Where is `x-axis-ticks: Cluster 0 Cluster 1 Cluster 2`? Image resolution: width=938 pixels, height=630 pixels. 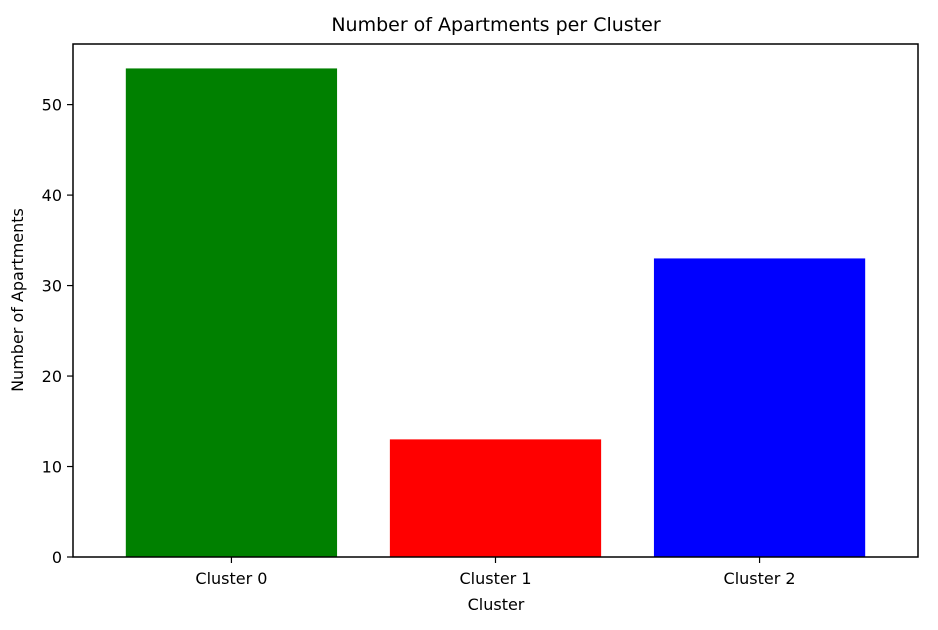
x-axis-ticks: Cluster 0 Cluster 1 Cluster 2 is located at coordinates (495, 572).